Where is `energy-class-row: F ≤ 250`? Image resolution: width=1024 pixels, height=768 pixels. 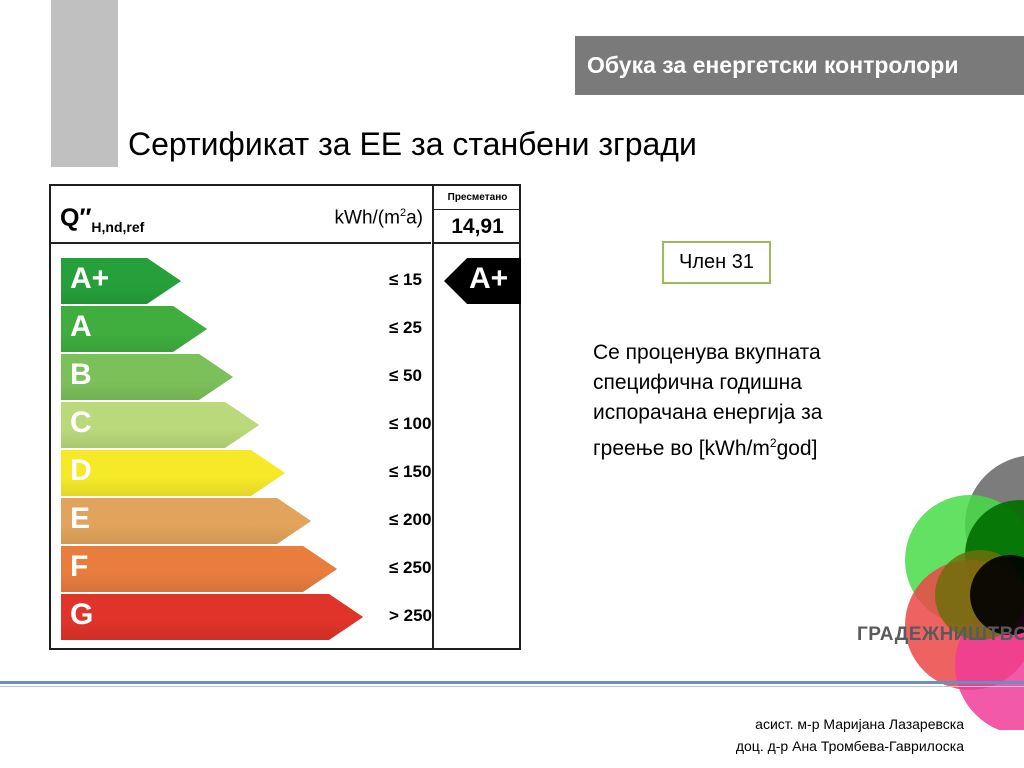 energy-class-row: F ≤ 250 is located at coordinates (246, 569).